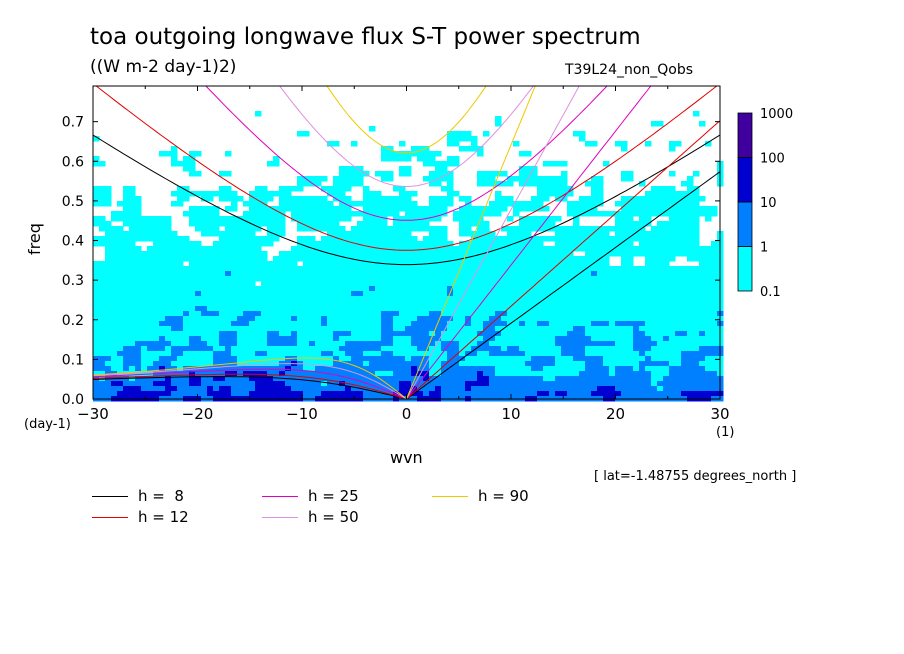  I want to click on legend-item-h8: h = 8, so click(138, 496).